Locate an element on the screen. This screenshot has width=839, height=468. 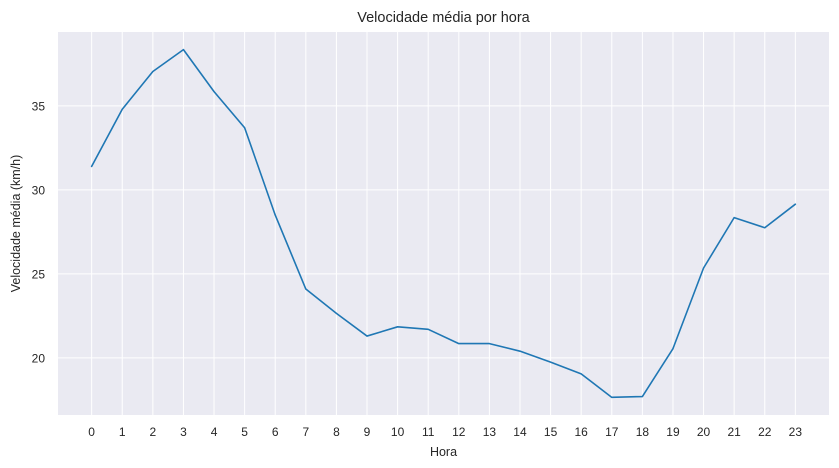
x-tick-label: 15 is located at coordinates (551, 432).